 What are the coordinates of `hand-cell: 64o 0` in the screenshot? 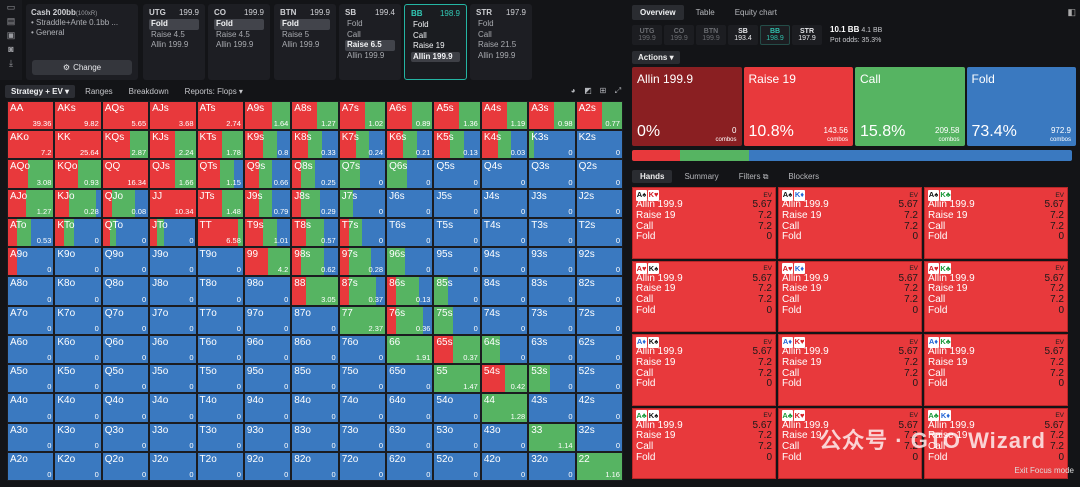 It's located at (410, 408).